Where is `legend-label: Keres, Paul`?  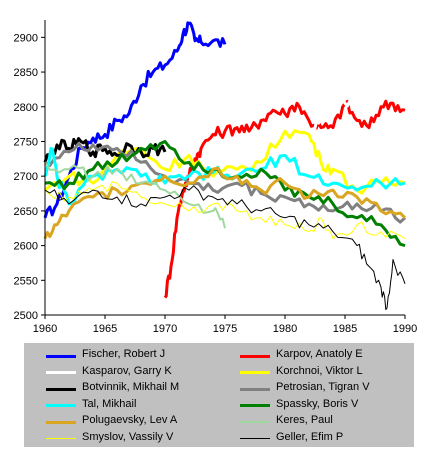 legend-label: Keres, Paul is located at coordinates (304, 420).